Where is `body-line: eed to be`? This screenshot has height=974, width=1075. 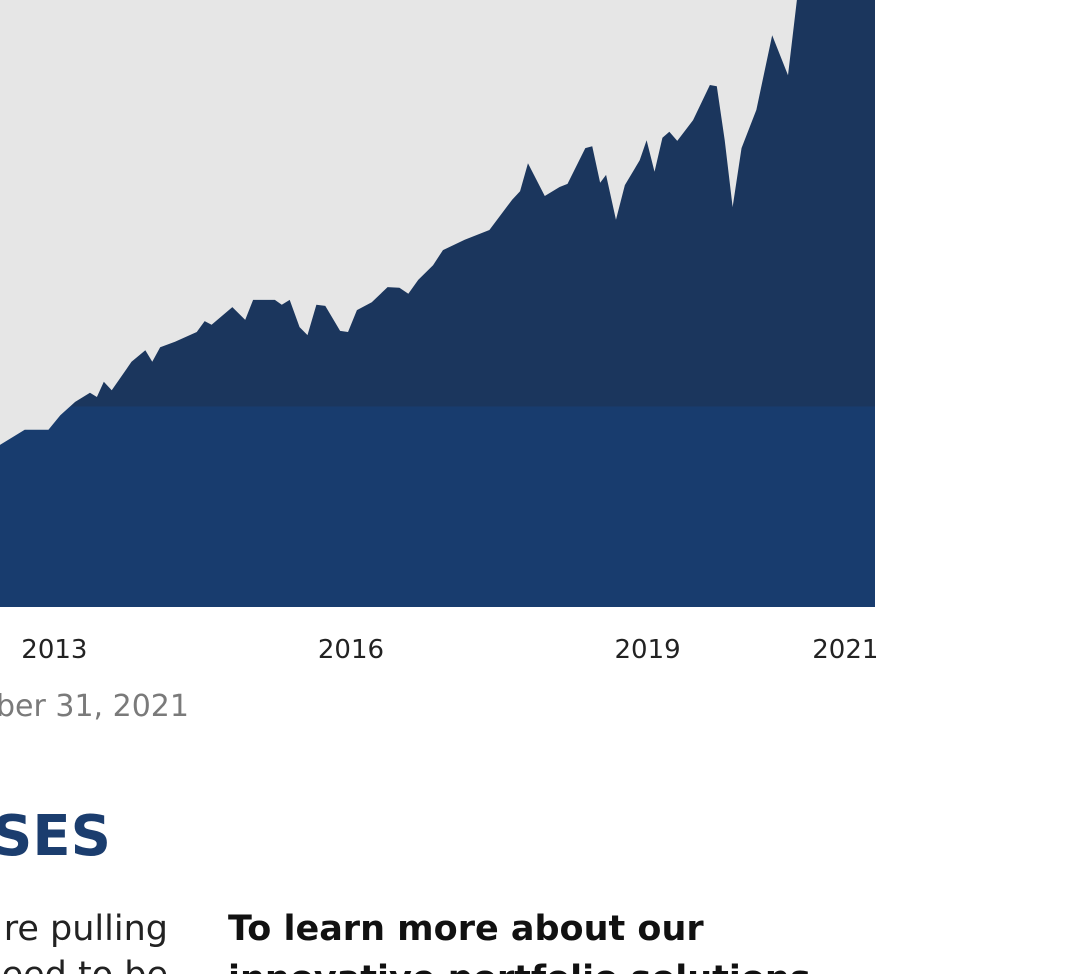
body-line: eed to be is located at coordinates (85, 964).